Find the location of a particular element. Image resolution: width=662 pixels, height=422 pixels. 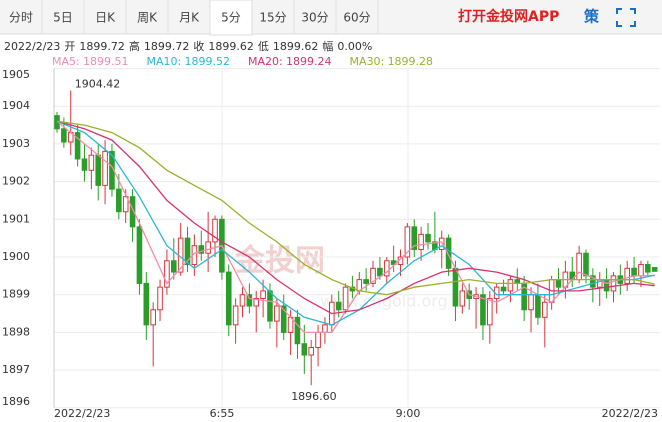

info-date: 2022/2/23 is located at coordinates (32, 46).